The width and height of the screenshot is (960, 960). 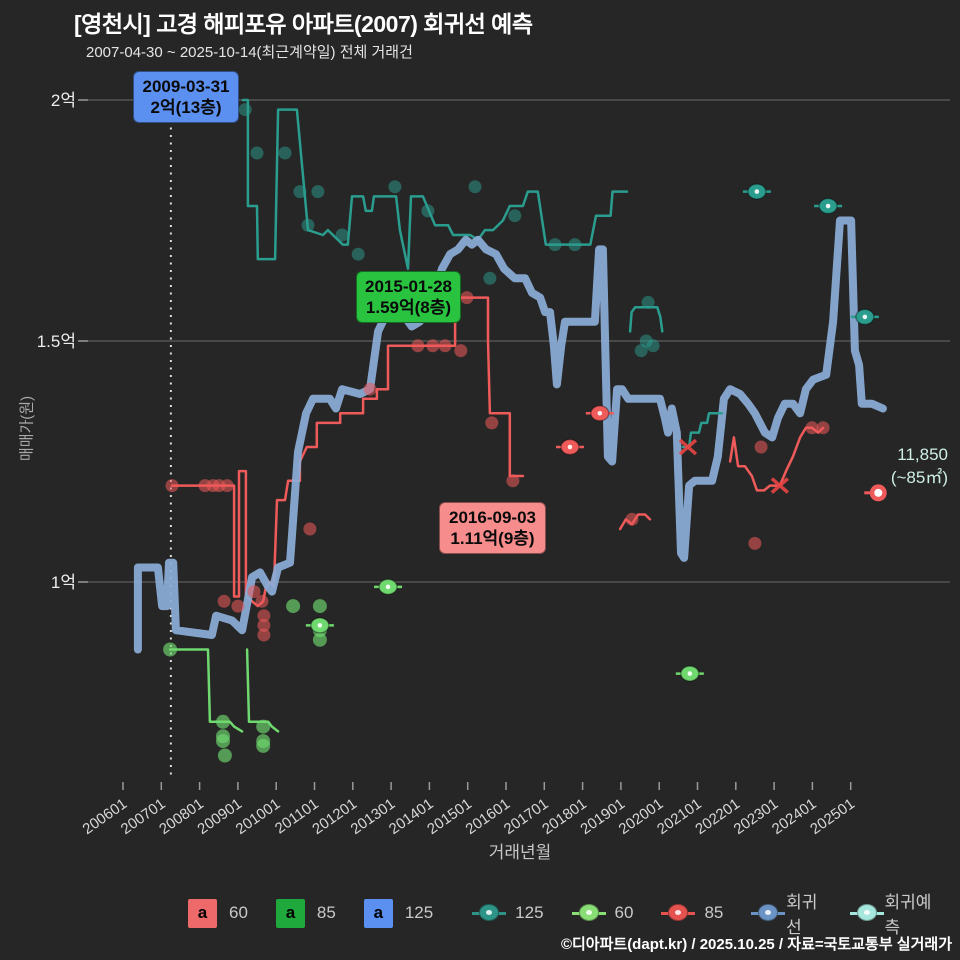 I want to click on prediction-value-label: 11,850 (~85㎡), so click(x=905, y=466).